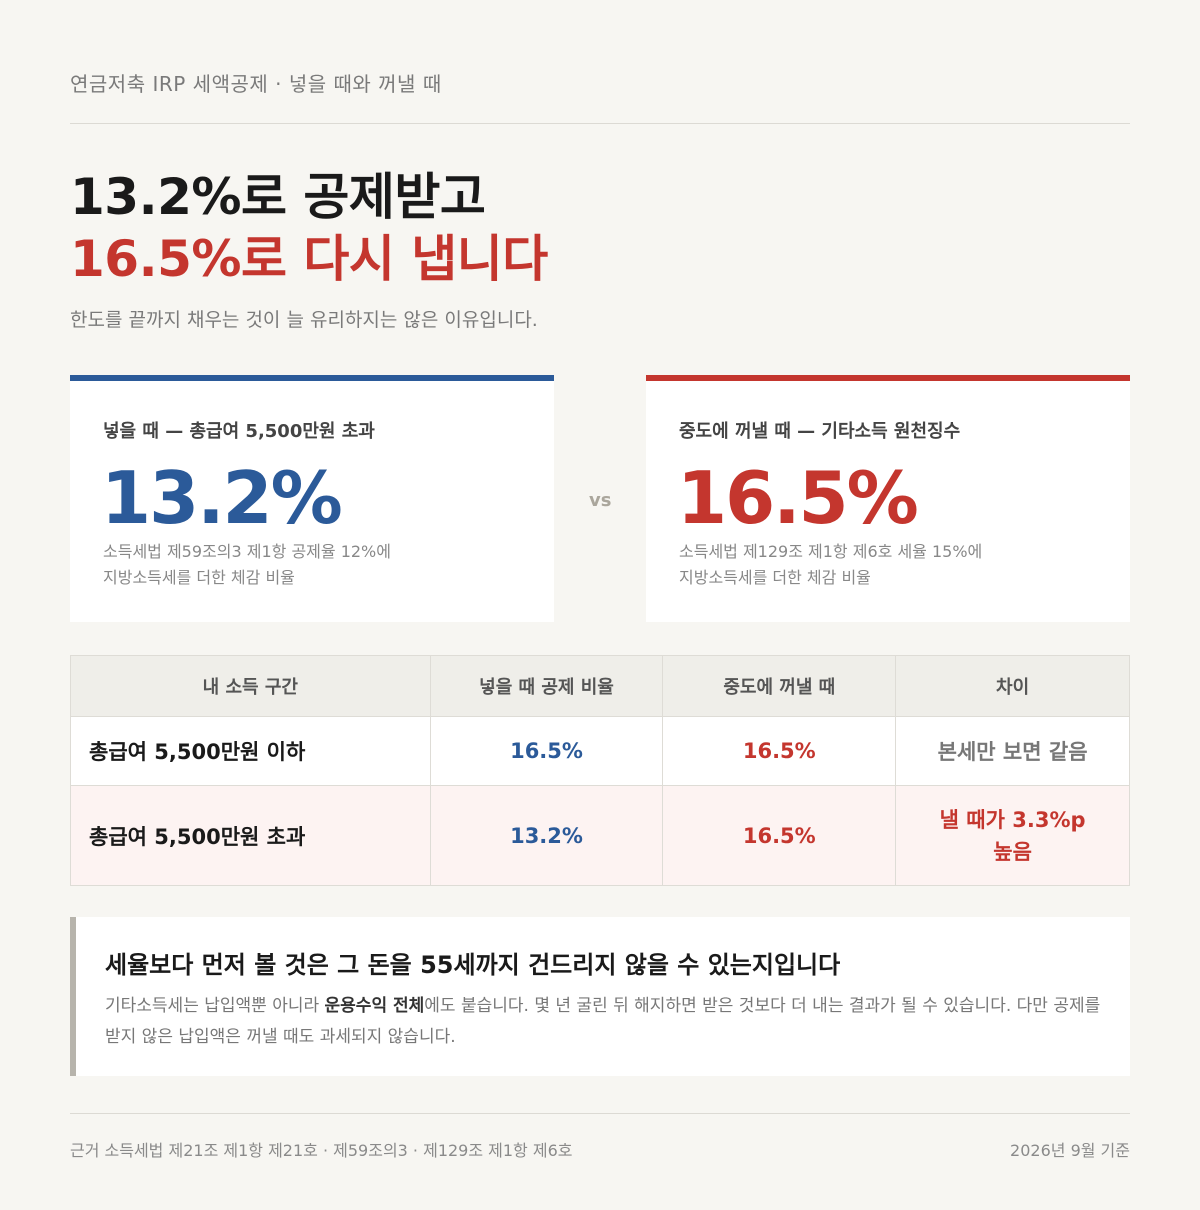 The height and width of the screenshot is (1210, 1200). I want to click on header-difference: 차이, so click(1012, 686).